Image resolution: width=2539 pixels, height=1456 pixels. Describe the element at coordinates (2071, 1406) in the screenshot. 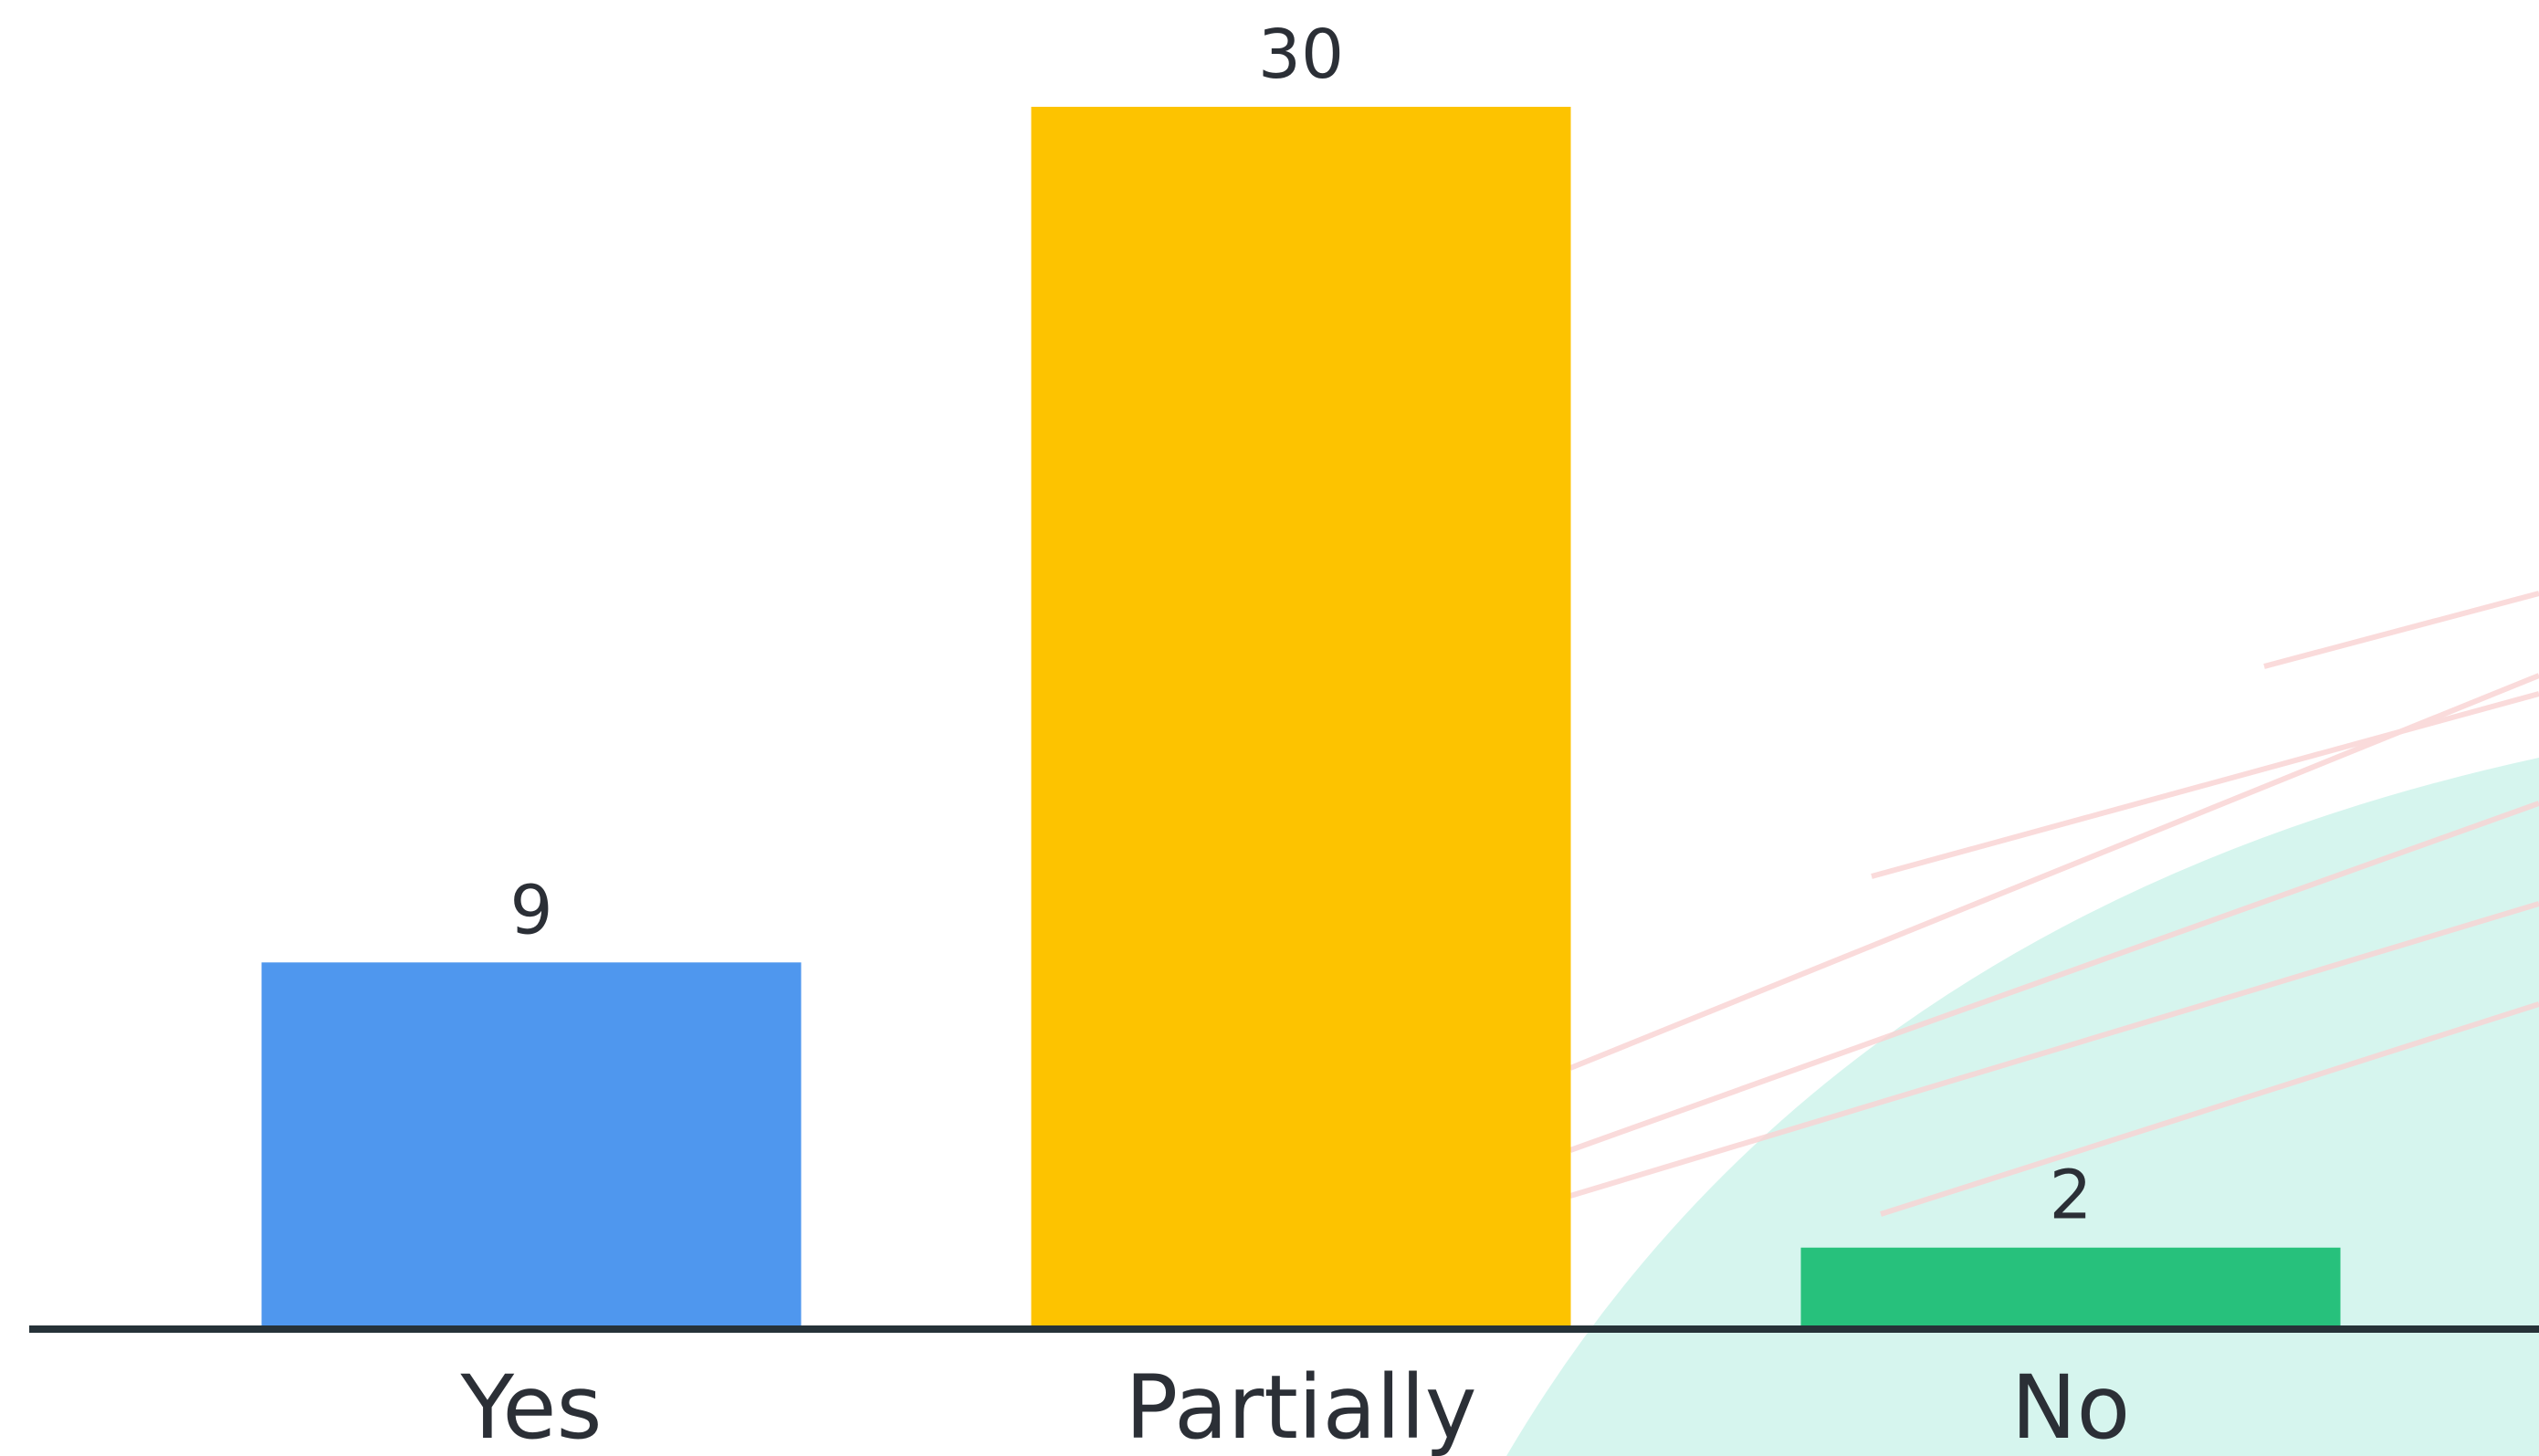

I see `x-tick-label: No` at that location.